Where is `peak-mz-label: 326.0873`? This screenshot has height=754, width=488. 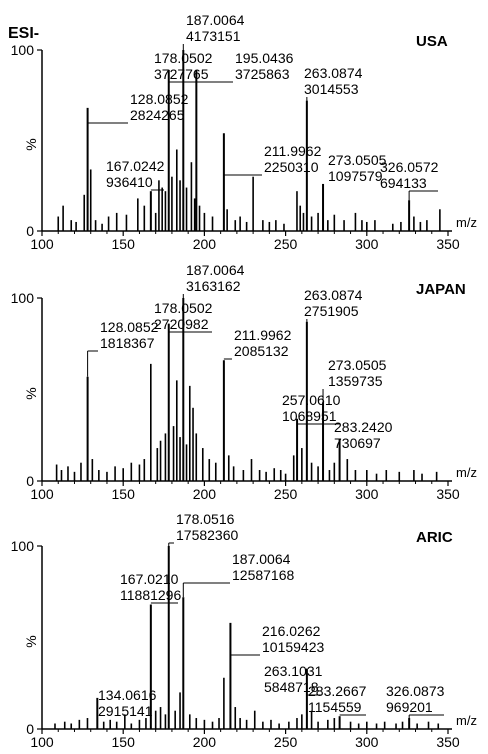
peak-mz-label: 326.0873 is located at coordinates (415, 691).